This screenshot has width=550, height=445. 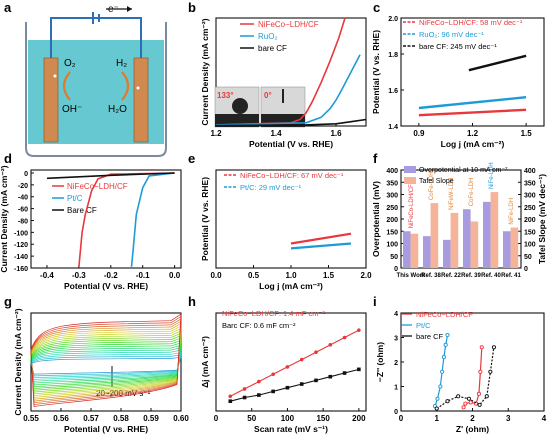 I want to click on legend-label: RuO₂: 96 mV dec⁻¹, so click(x=451, y=34).